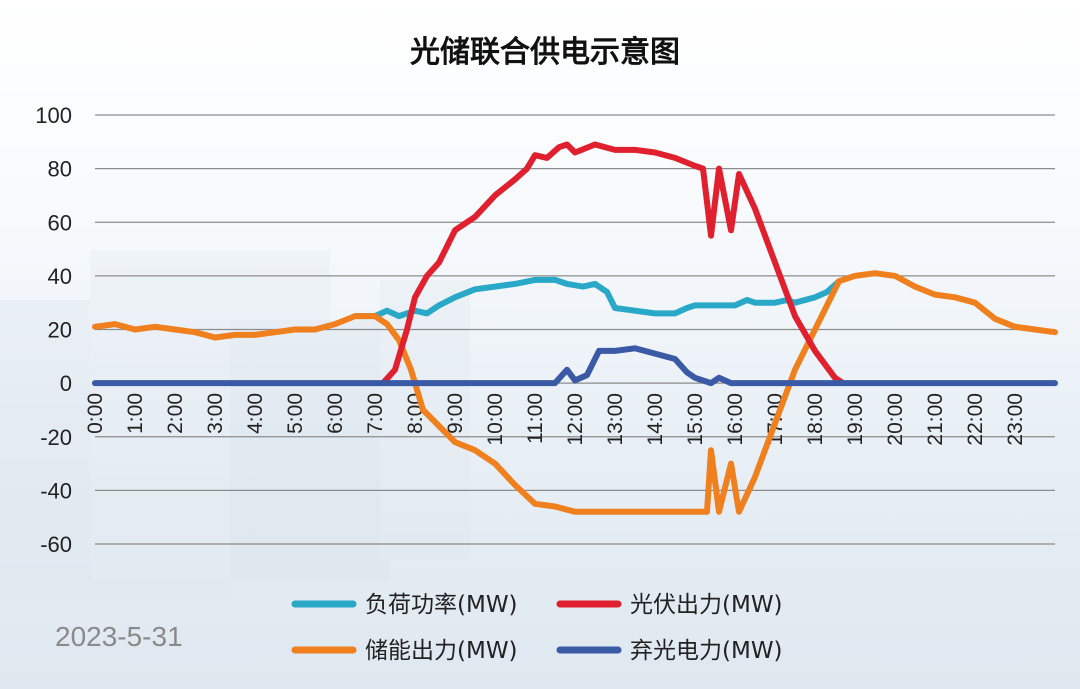  I want to click on x-tick-label: 12:00, so click(575, 419).